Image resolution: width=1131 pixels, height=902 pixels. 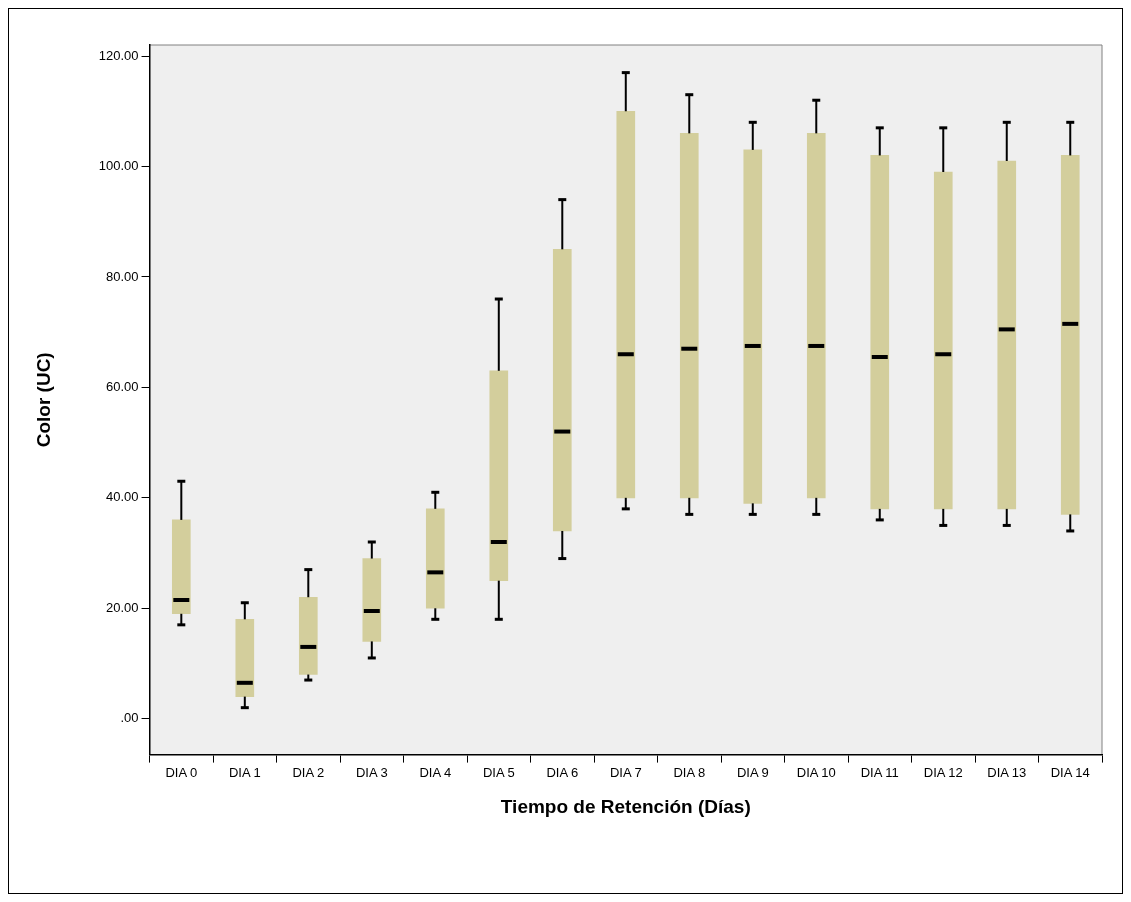 What do you see at coordinates (562, 772) in the screenshot?
I see `x-tick-label: DIA 6` at bounding box center [562, 772].